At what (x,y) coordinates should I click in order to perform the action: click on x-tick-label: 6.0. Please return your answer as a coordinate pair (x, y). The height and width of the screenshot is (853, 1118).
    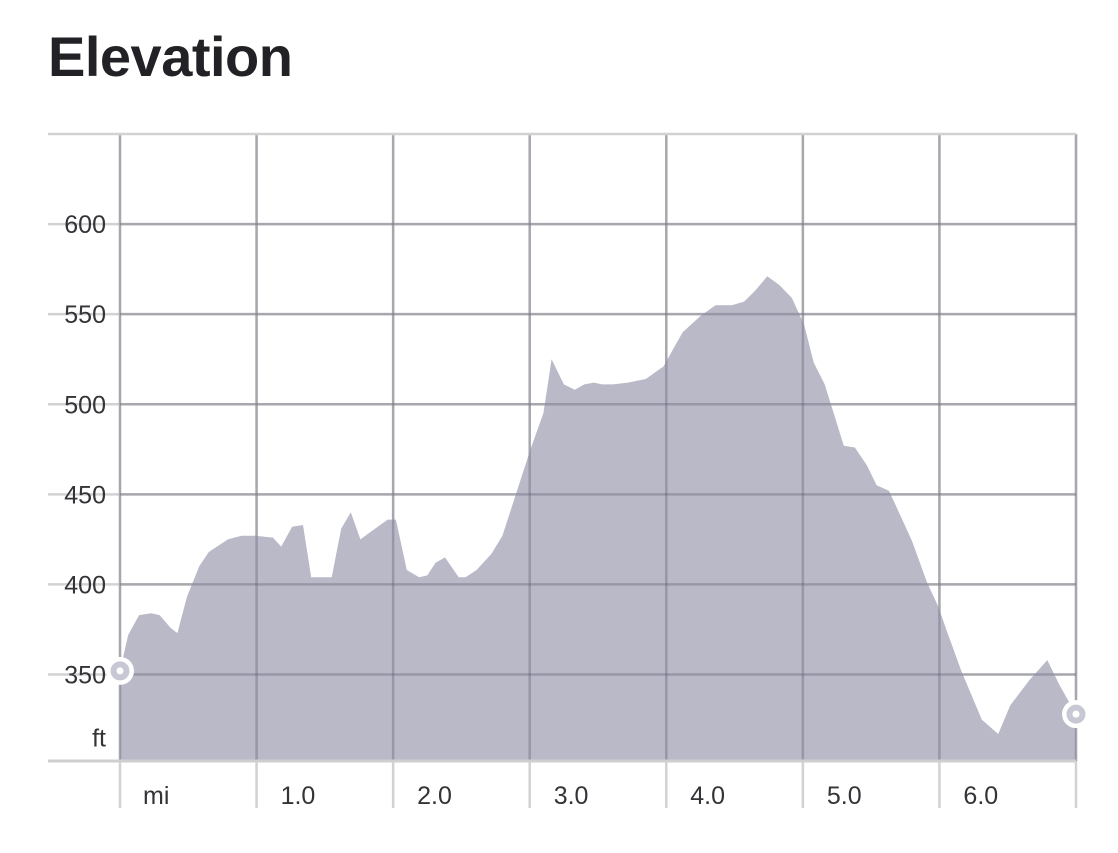
    Looking at the image, I should click on (980, 796).